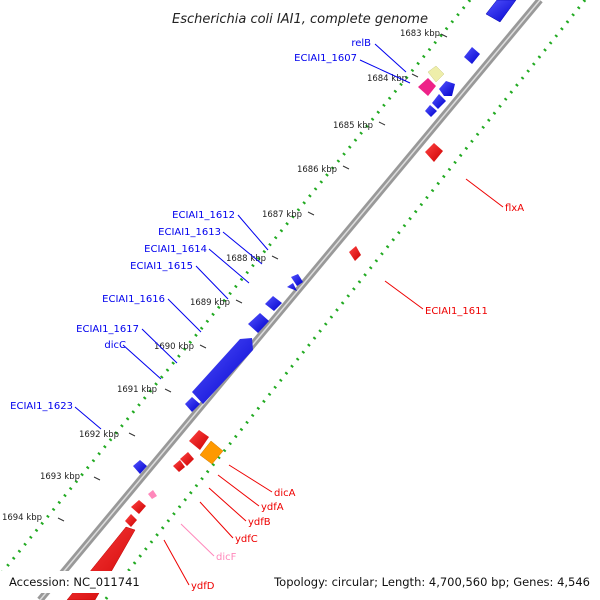 This screenshot has height=600, width=600. What do you see at coordinates (210, 303) in the screenshot?
I see `tick-label: 1689 kbp` at bounding box center [210, 303].